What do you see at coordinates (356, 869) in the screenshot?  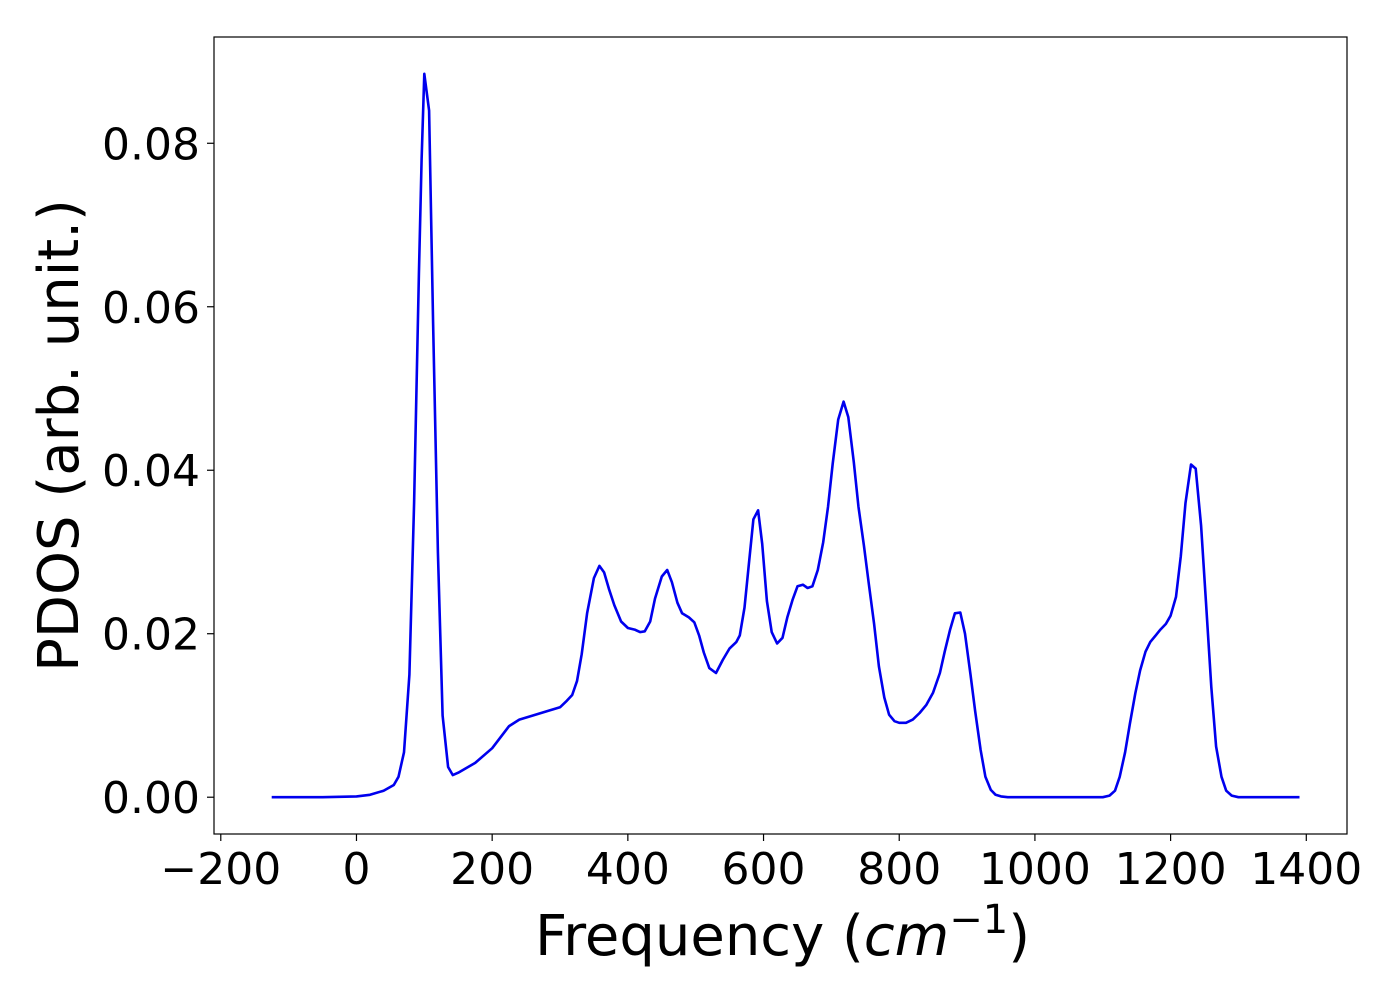 I see `x-tick-label: 0` at bounding box center [356, 869].